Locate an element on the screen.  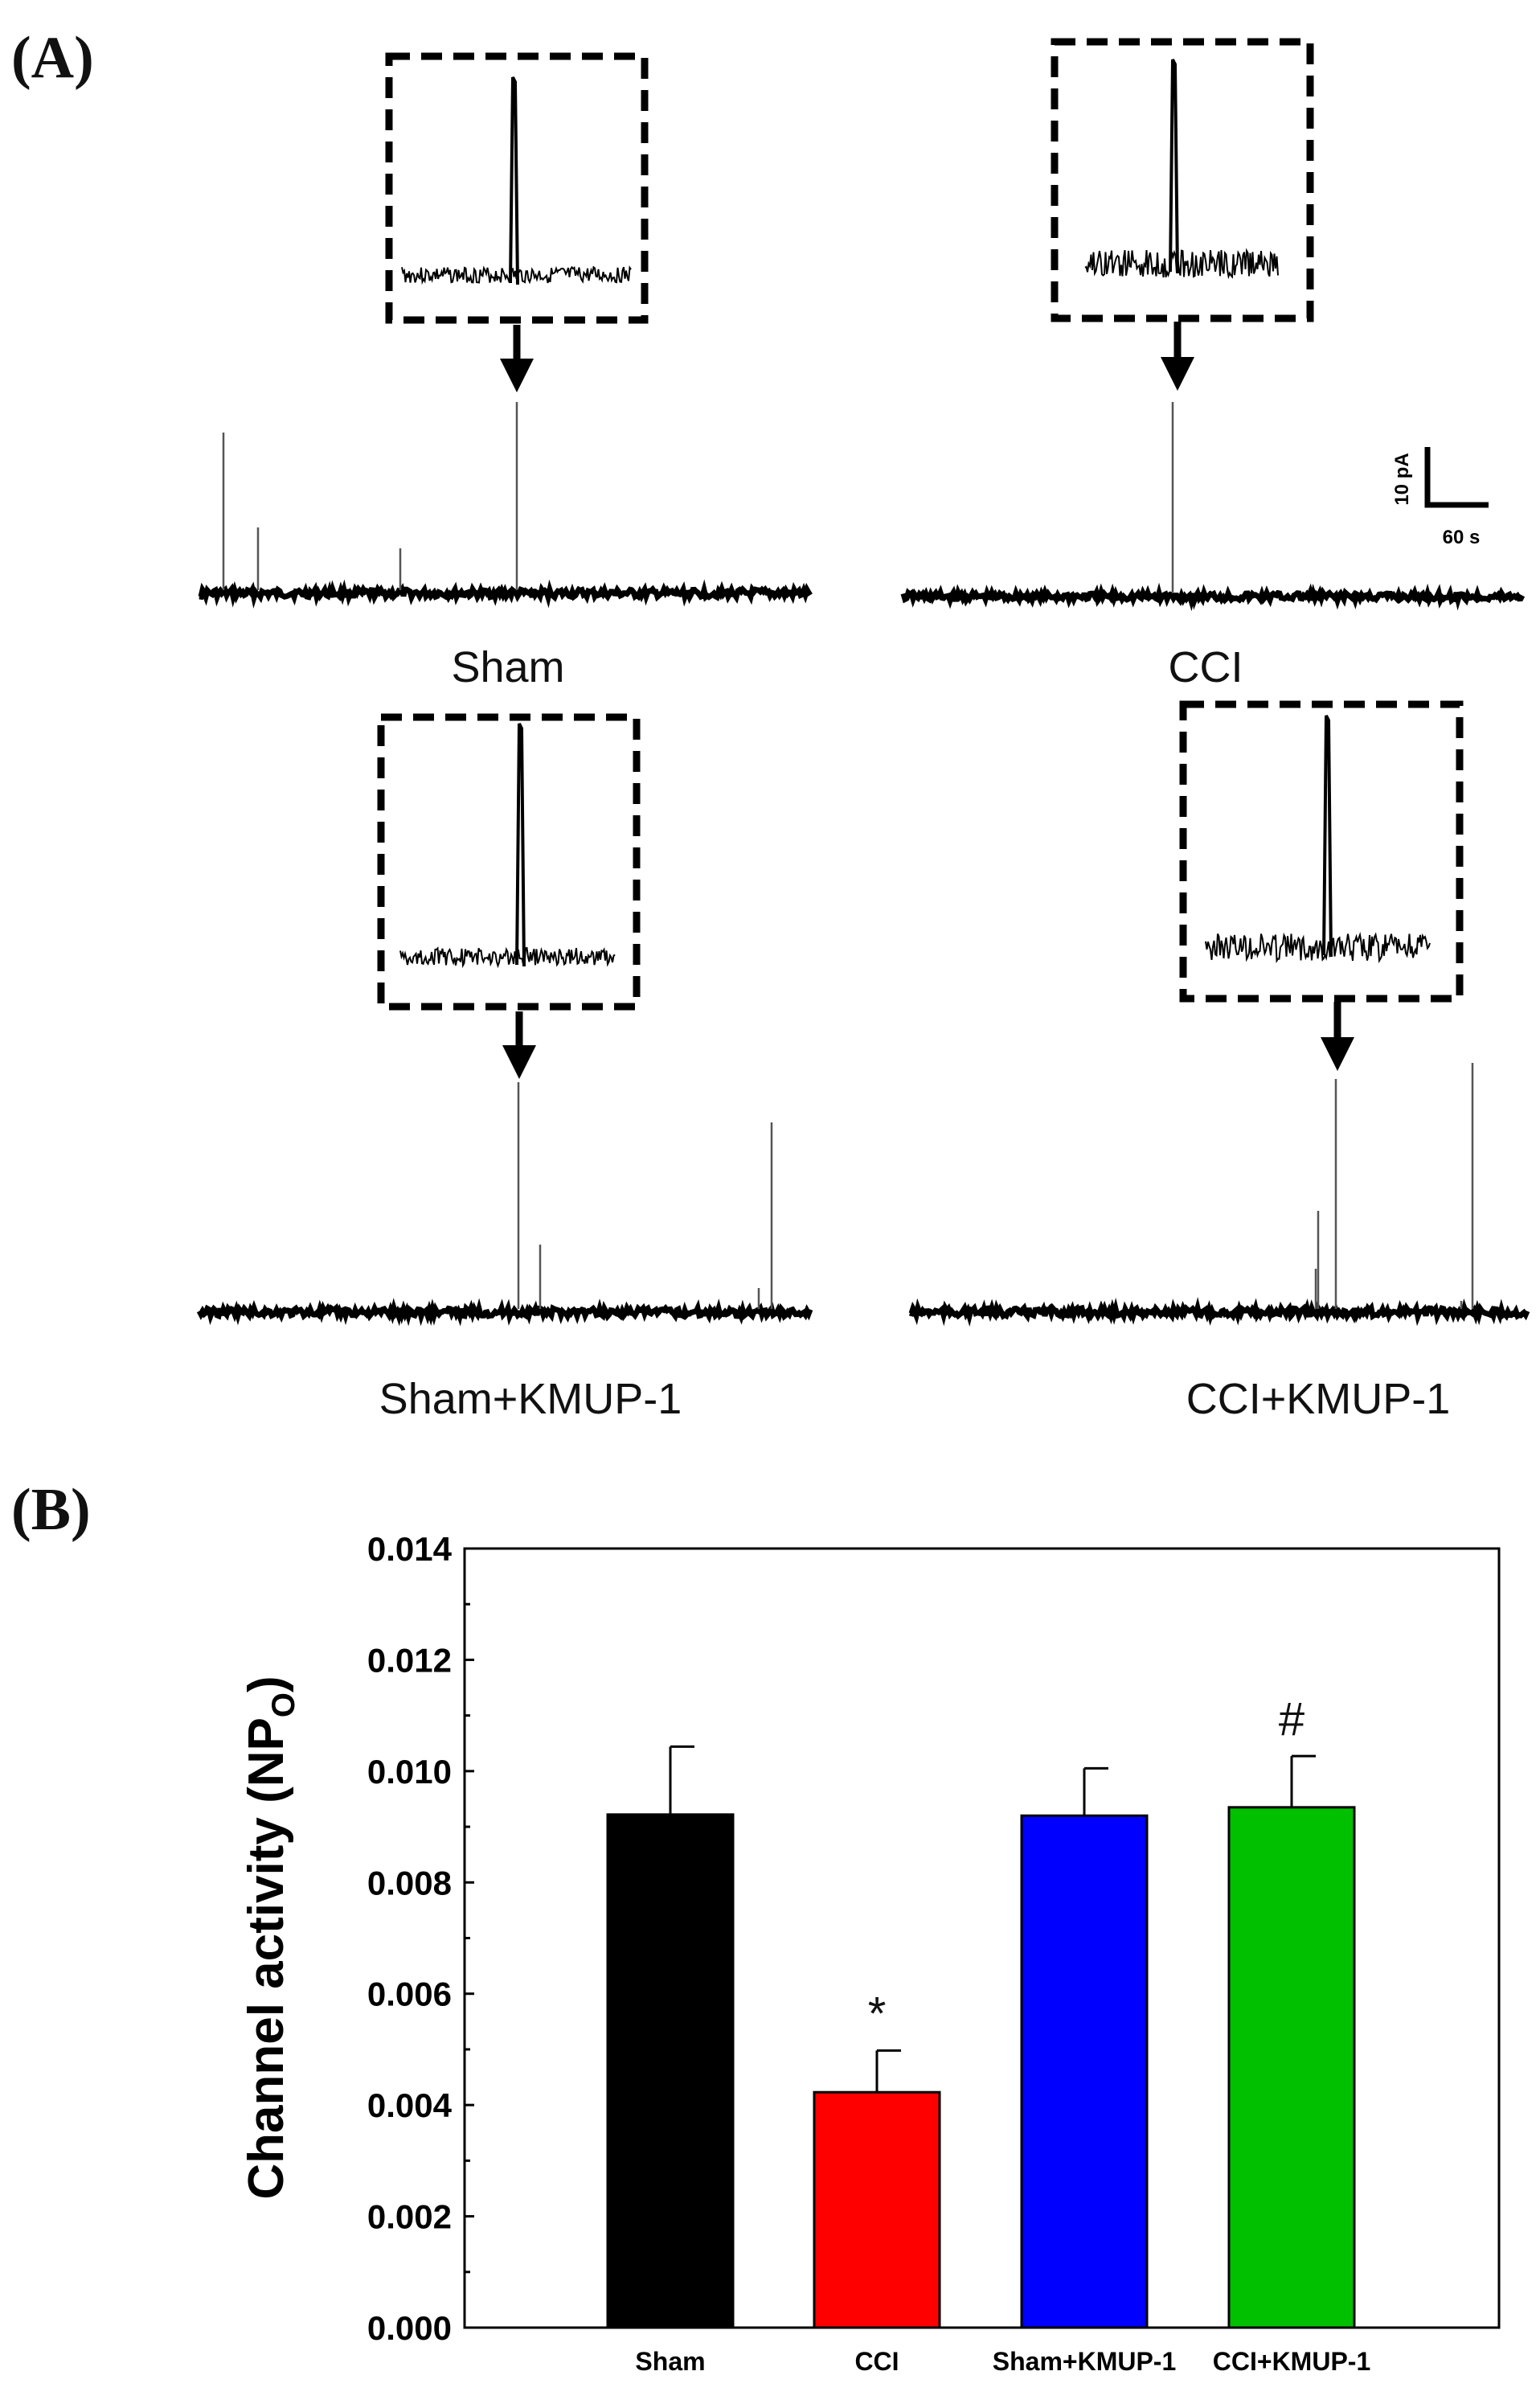
inset-box-sham-kmup1 is located at coordinates (509, 862).